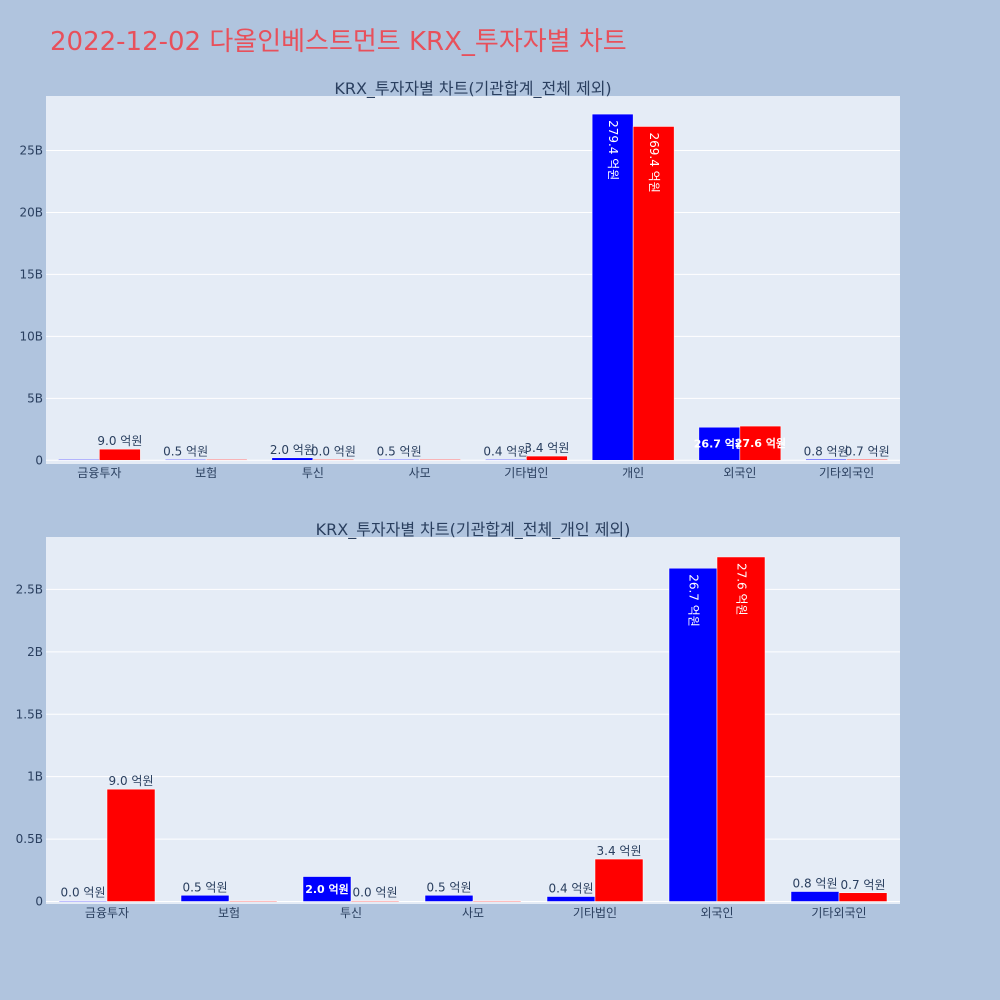 This screenshot has height=1000, width=1000. Describe the element at coordinates (31, 151) in the screenshot. I see `y-tick-label: 25B` at that location.